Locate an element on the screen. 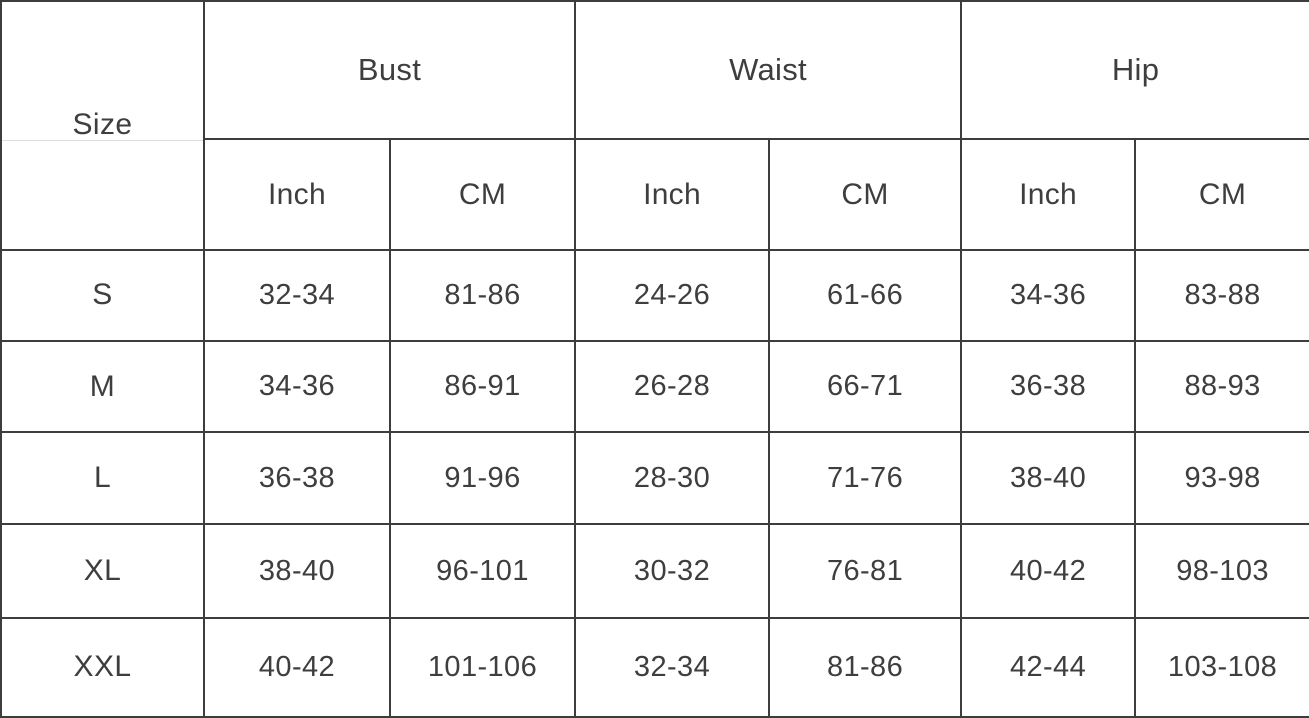 This screenshot has height=718, width=1309. size-row-label: M is located at coordinates (102, 386).